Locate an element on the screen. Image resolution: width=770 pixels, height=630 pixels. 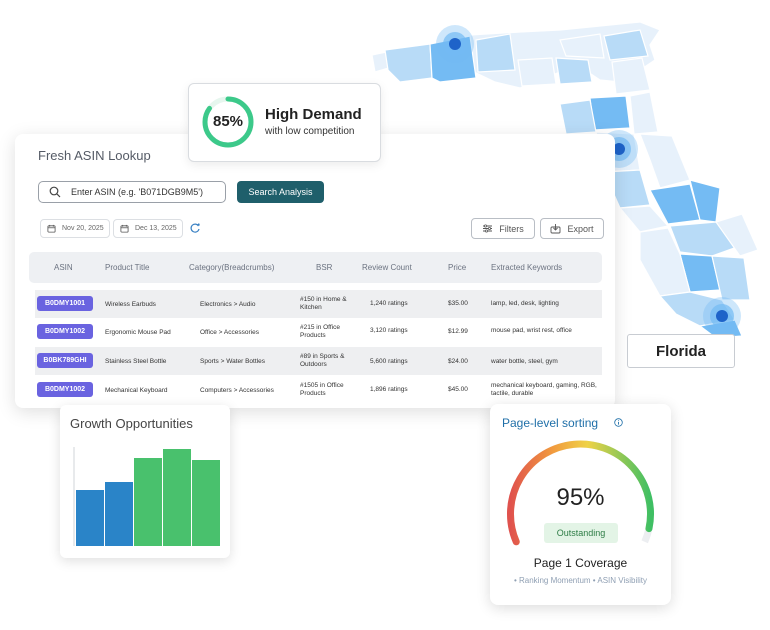
coverage-tags: • Ranking Momentum • ASIN Visibility is located at coordinates (580, 580).